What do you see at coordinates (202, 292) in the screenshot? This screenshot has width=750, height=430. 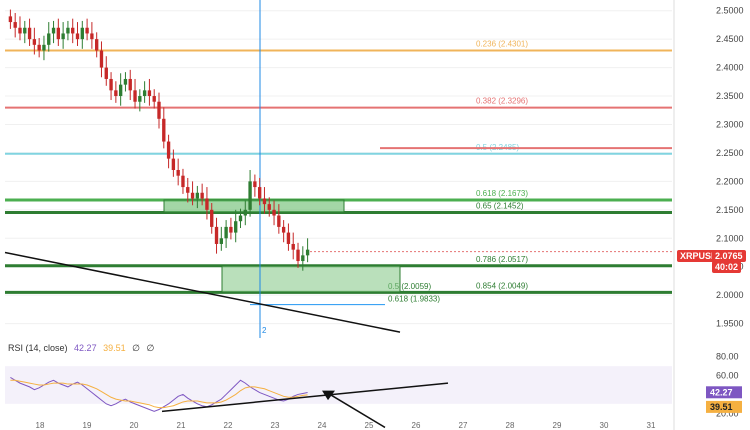 I see `trendline-down` at bounding box center [202, 292].